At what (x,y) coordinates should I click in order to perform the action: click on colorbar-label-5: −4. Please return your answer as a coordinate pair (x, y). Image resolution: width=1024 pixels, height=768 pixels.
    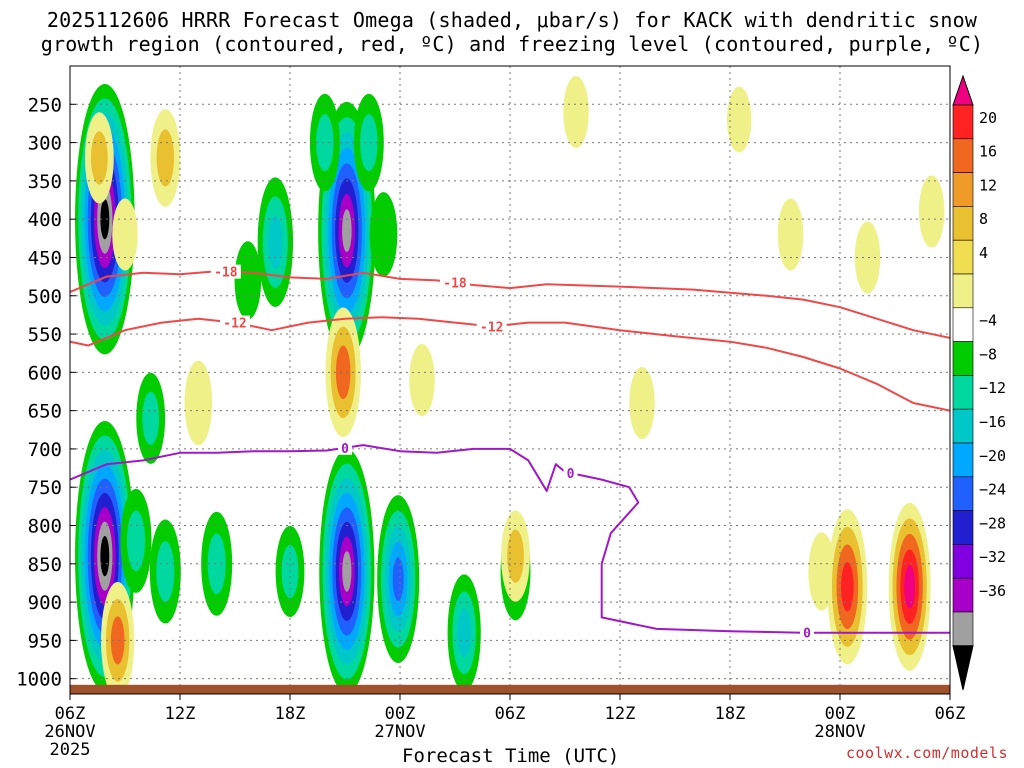
    Looking at the image, I should click on (988, 321).